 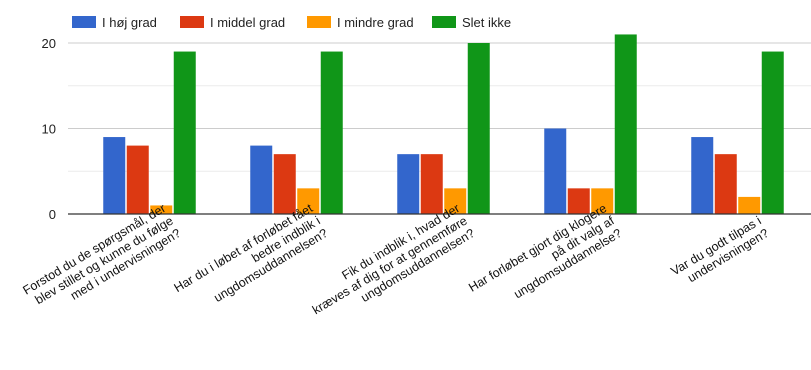 What do you see at coordinates (49, 43) in the screenshot?
I see `y-tick-label: 20` at bounding box center [49, 43].